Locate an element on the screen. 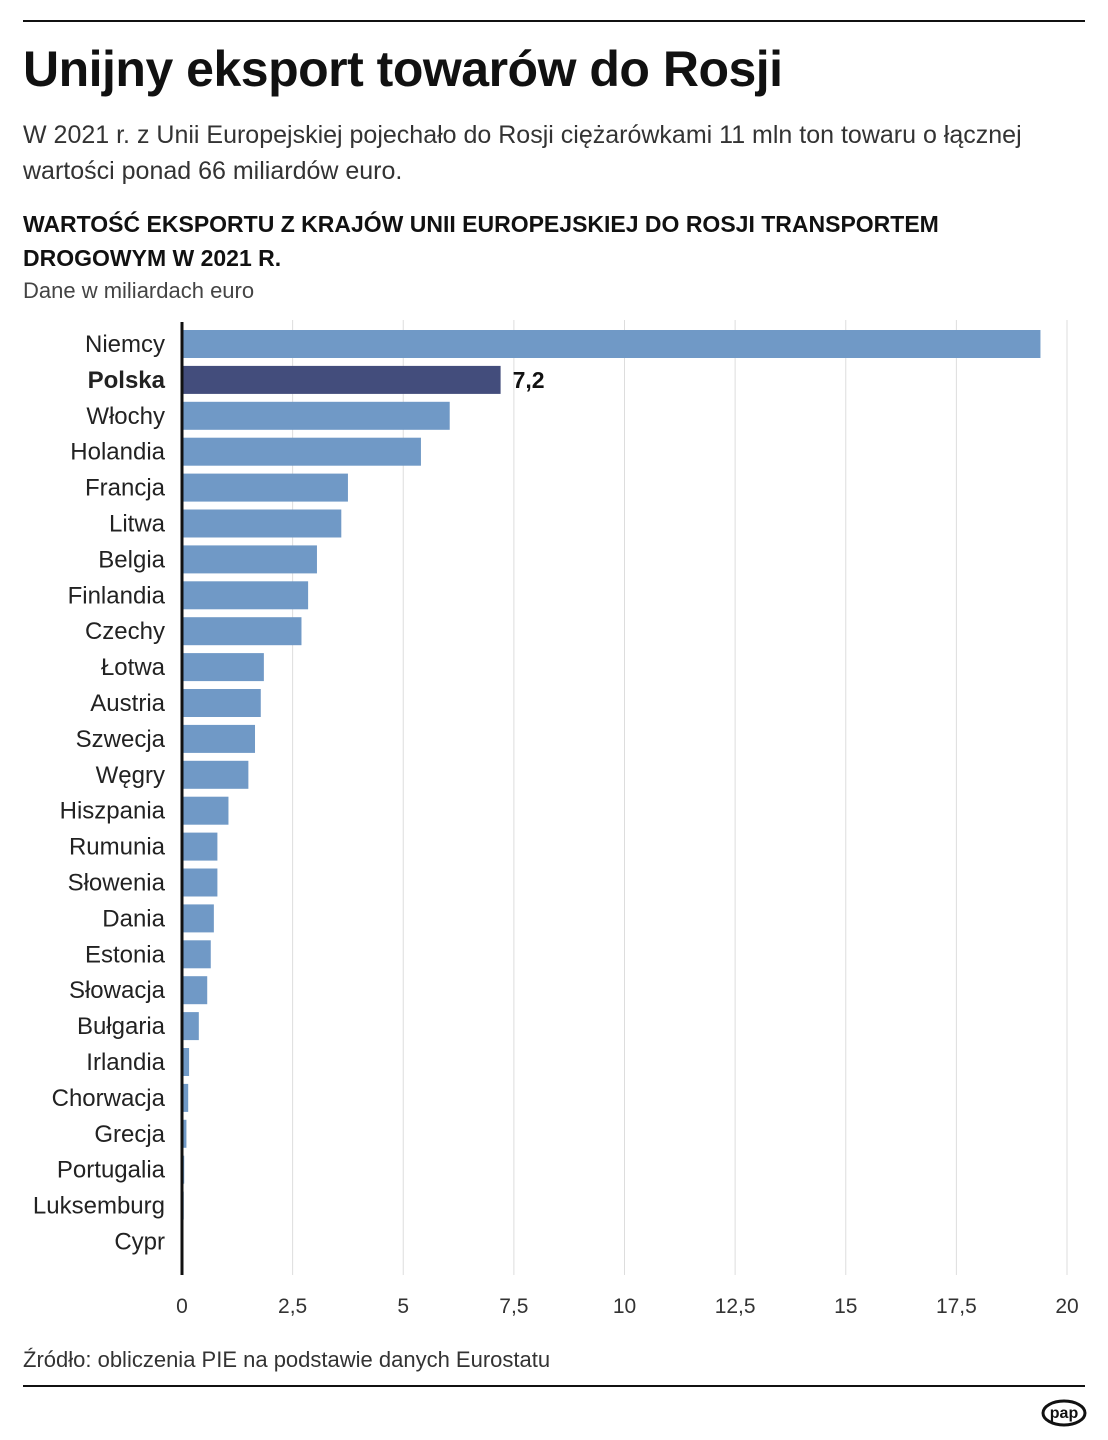 The image size is (1108, 1440). category-label: Hiszpania is located at coordinates (113, 811).